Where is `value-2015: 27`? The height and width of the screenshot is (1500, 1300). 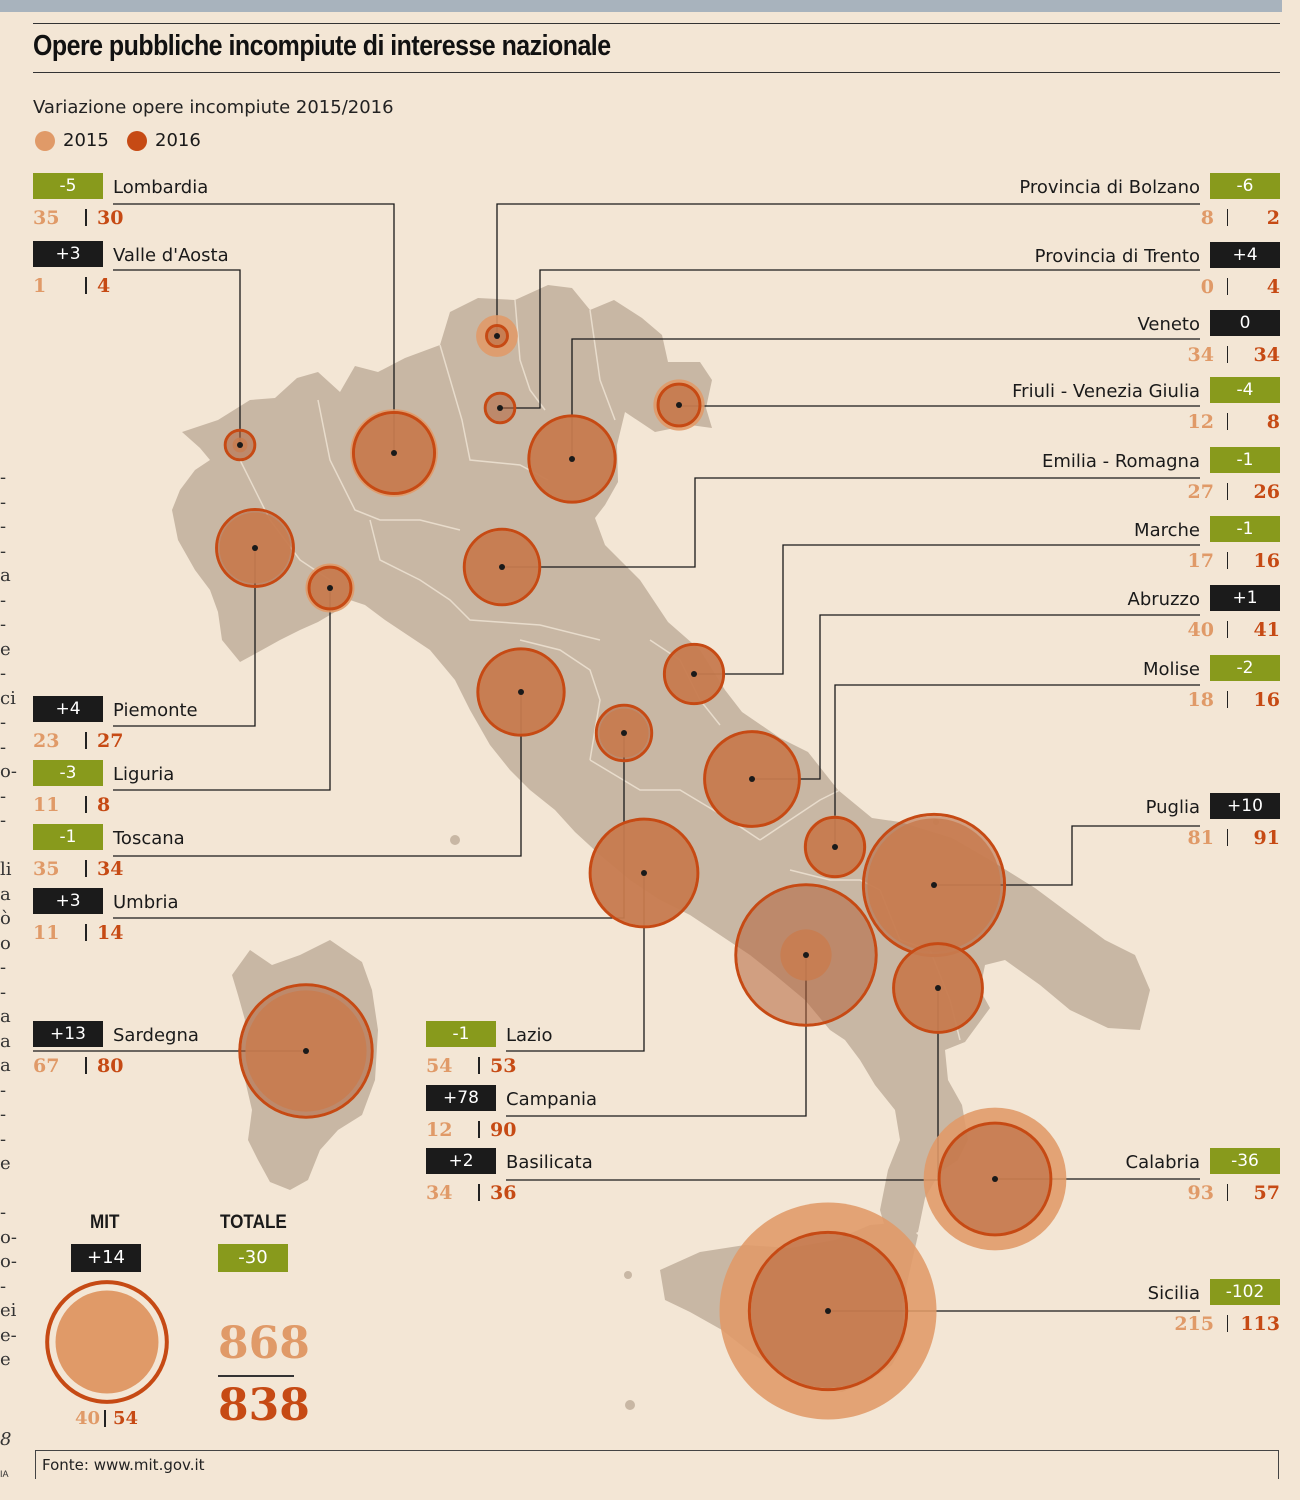 value-2015: 27 is located at coordinates (1200, 492).